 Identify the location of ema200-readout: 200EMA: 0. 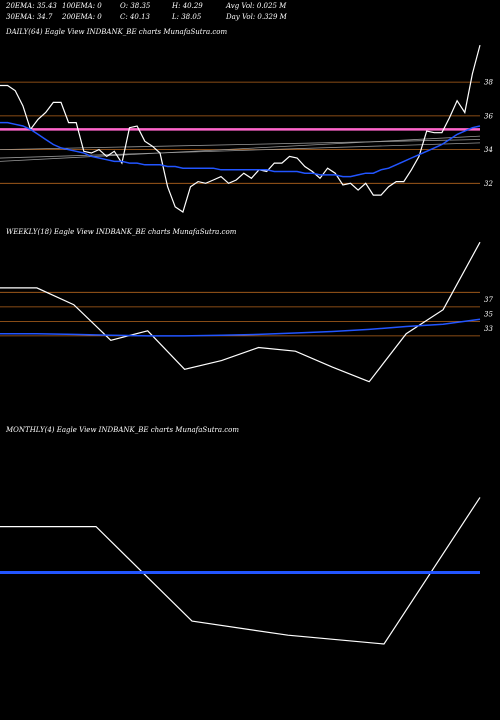
(82, 17).